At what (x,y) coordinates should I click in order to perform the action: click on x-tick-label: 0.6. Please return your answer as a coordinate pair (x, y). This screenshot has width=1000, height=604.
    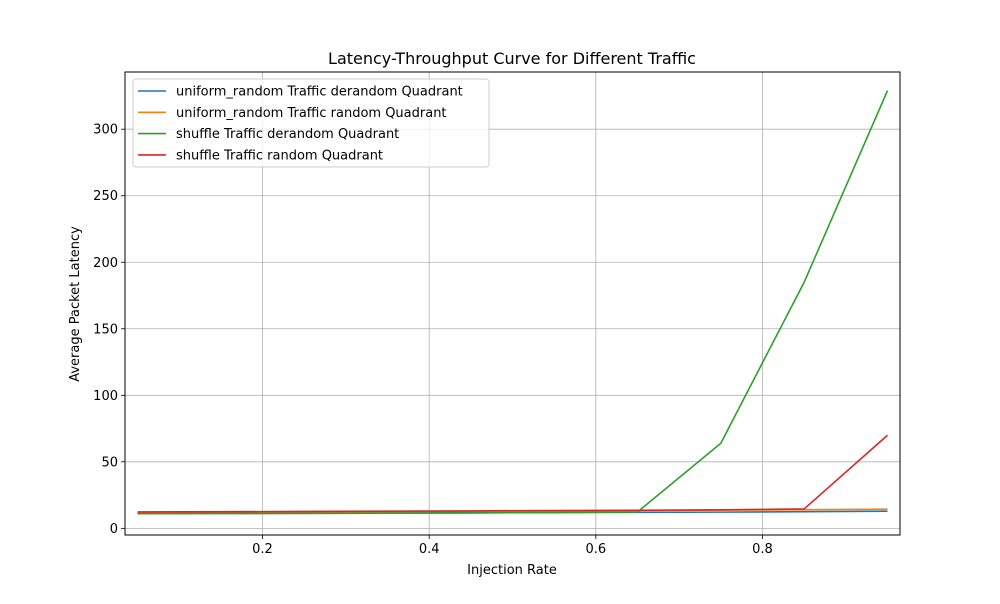
    Looking at the image, I should click on (595, 549).